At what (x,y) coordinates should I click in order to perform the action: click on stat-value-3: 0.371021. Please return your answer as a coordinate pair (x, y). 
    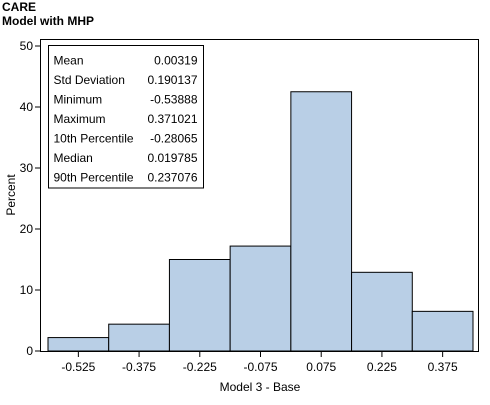
    Looking at the image, I should click on (172, 119).